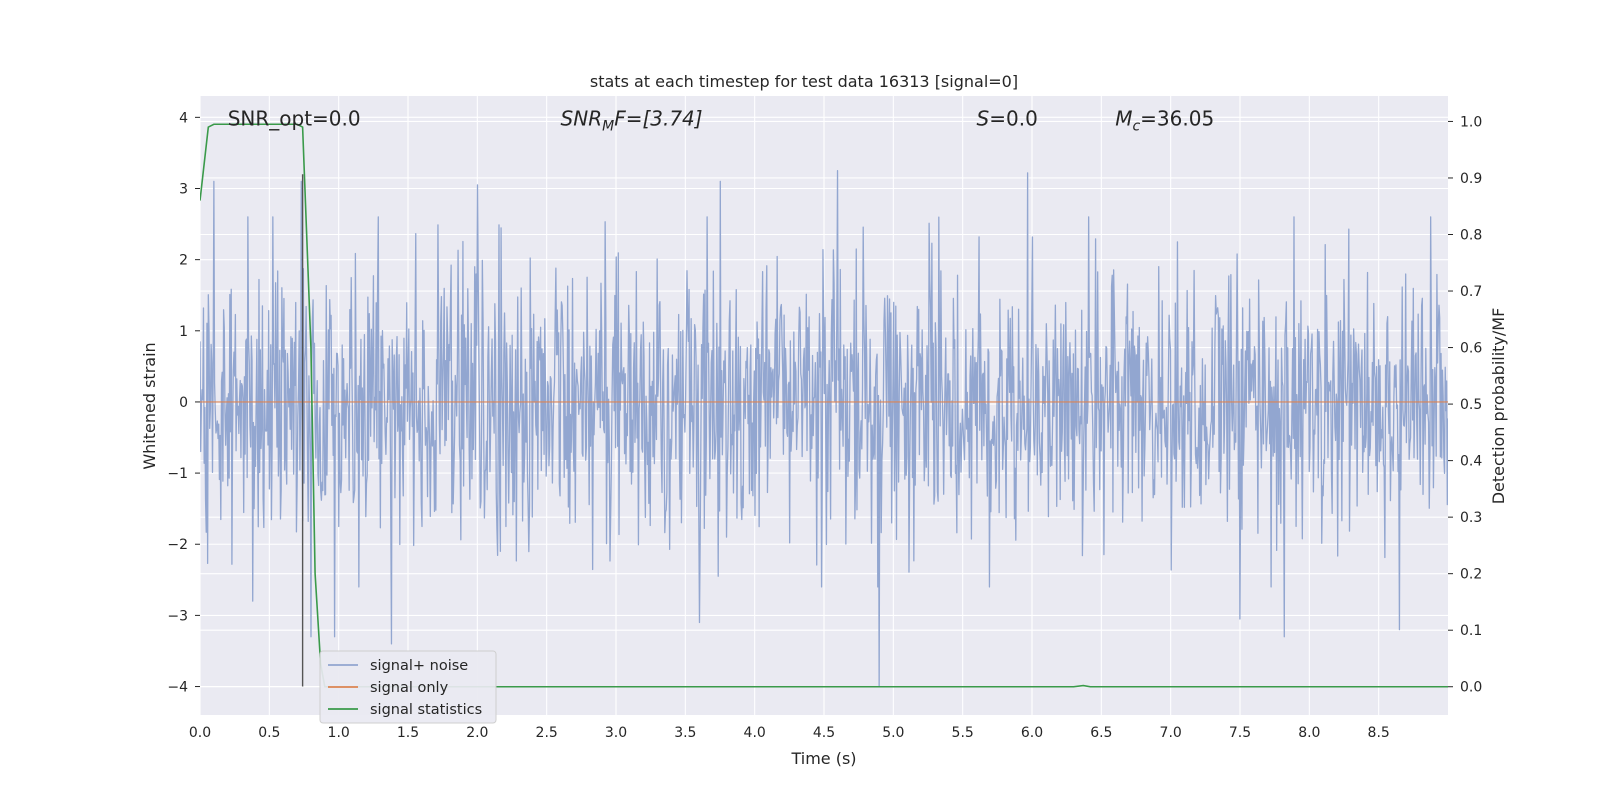 This screenshot has width=1600, height=800. What do you see at coordinates (1309, 733) in the screenshot?
I see `x-tick-label-16: 8.0` at bounding box center [1309, 733].